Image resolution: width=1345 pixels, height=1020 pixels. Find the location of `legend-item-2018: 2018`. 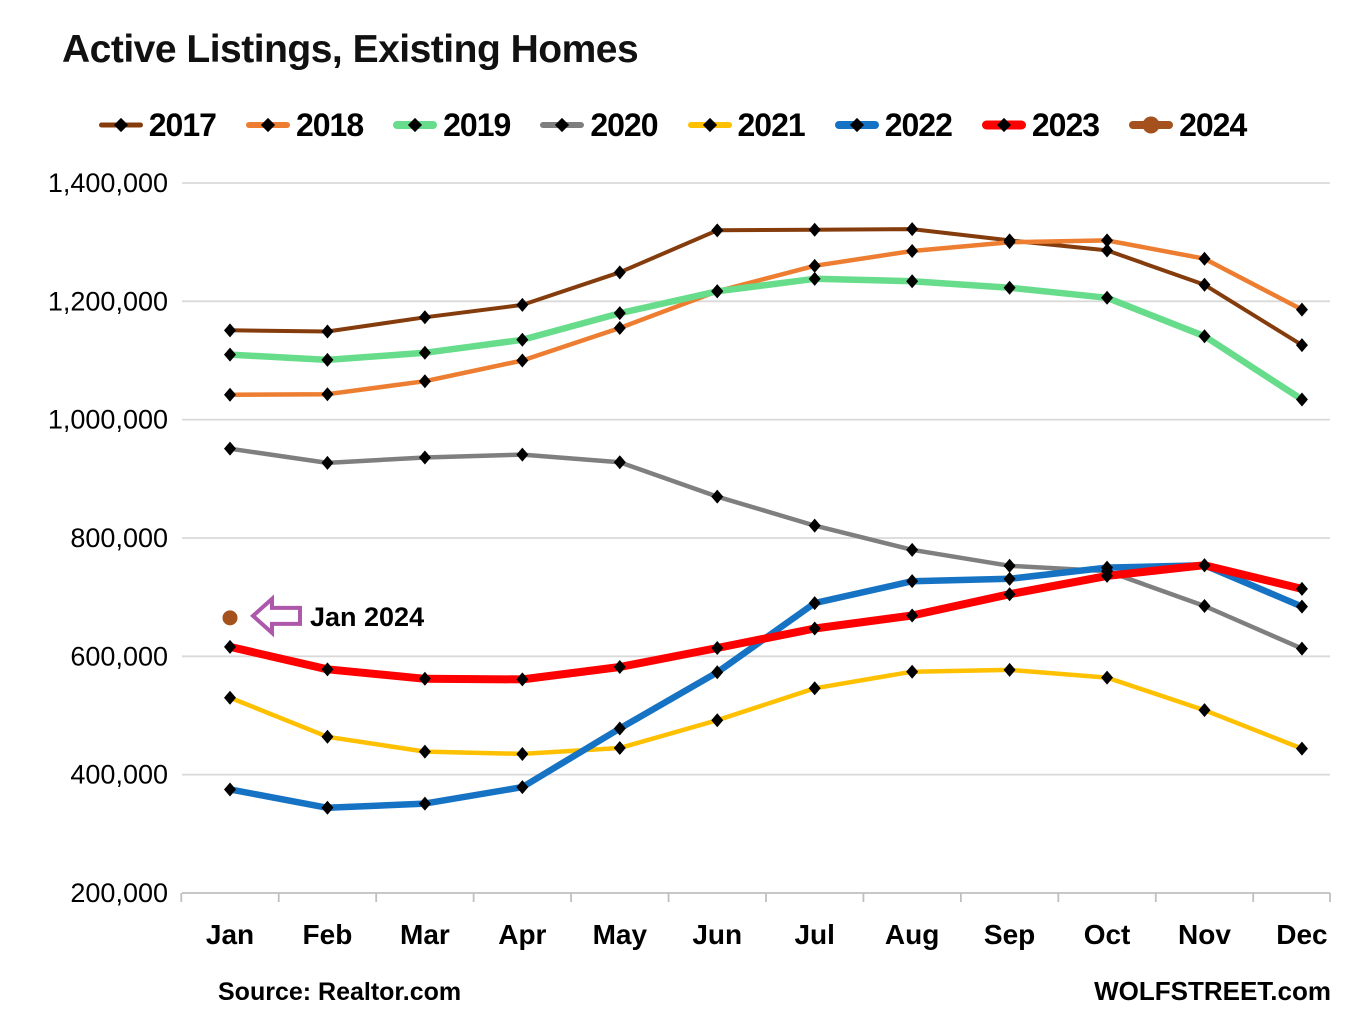

legend-item-2018: 2018 is located at coordinates (304, 125).